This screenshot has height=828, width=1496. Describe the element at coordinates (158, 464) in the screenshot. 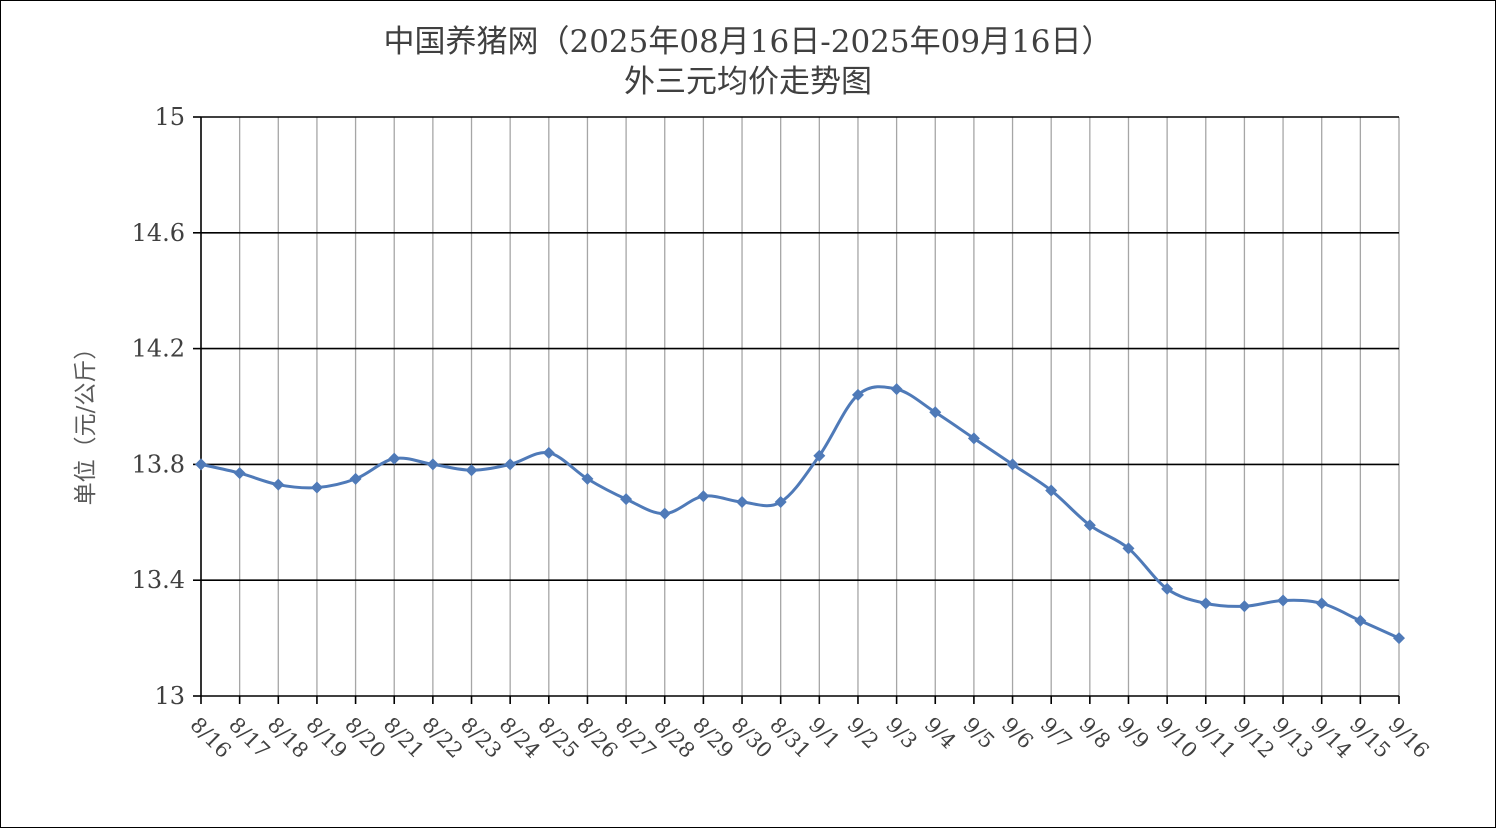

I see `y-tick-label: 13.8` at that location.